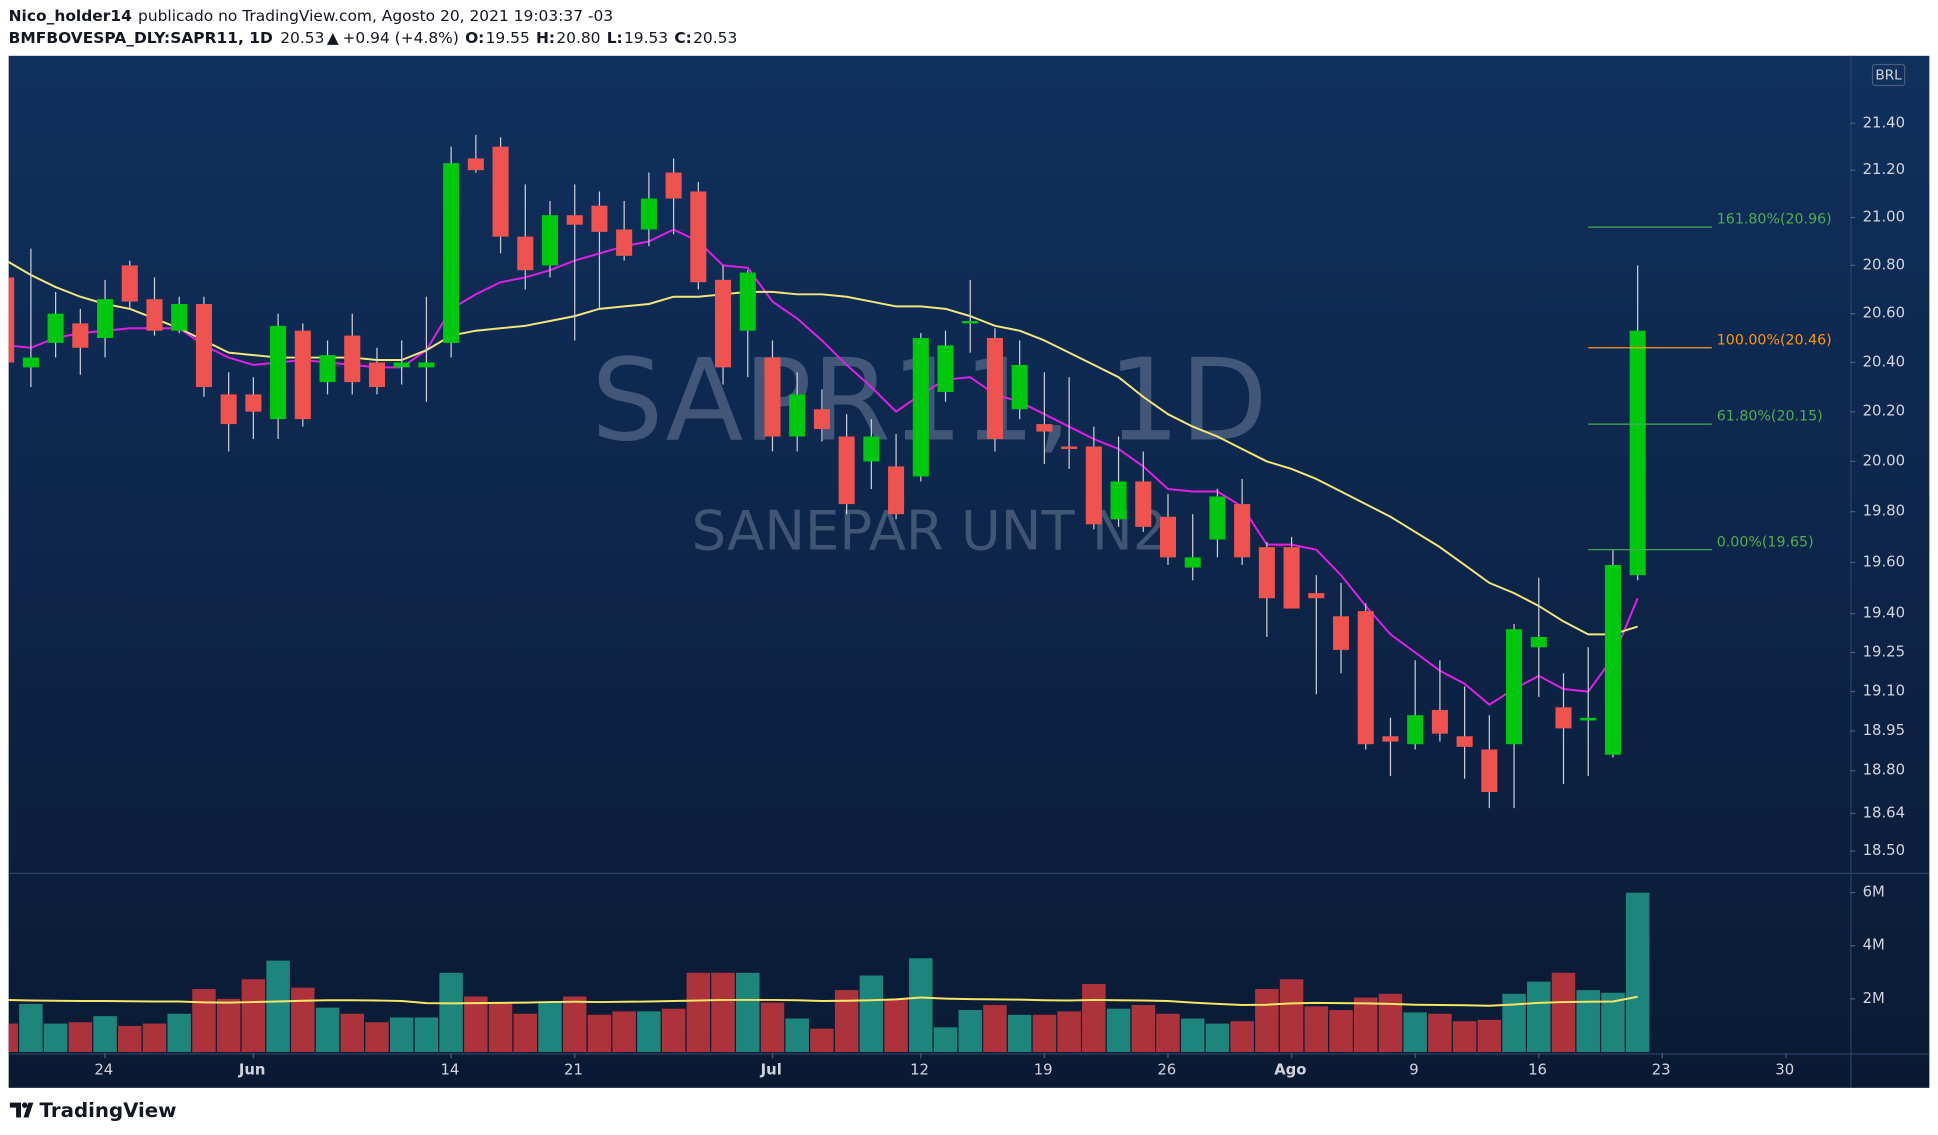 The height and width of the screenshot is (1135, 1938). Describe the element at coordinates (400, 38) in the screenshot. I see `change: +0.94 (+4.8%)` at that location.